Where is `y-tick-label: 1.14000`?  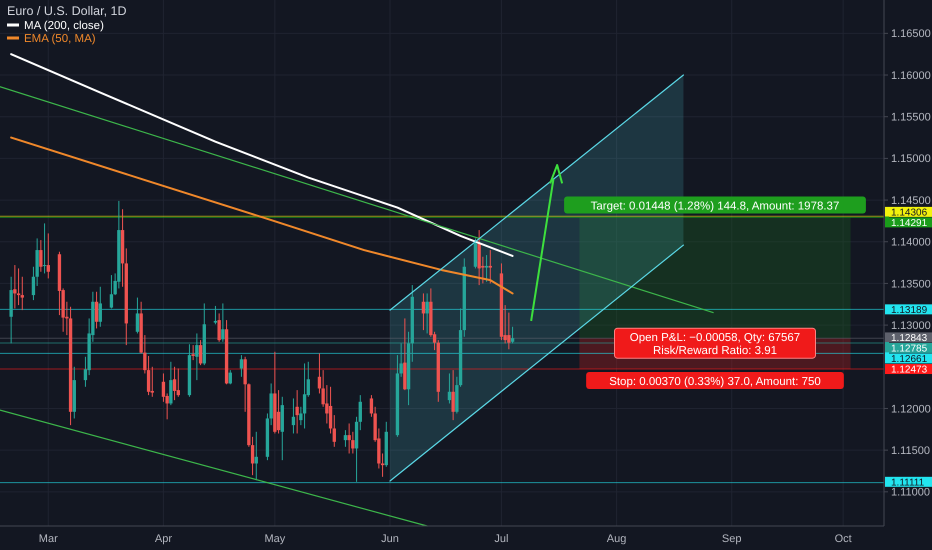
y-tick-label: 1.14000 is located at coordinates (911, 242).